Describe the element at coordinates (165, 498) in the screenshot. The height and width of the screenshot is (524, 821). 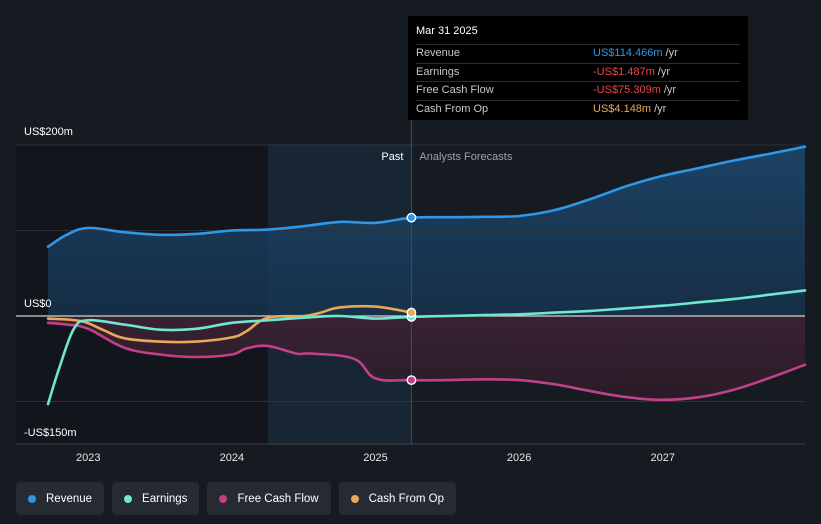
I see `legend-label: Earnings` at that location.